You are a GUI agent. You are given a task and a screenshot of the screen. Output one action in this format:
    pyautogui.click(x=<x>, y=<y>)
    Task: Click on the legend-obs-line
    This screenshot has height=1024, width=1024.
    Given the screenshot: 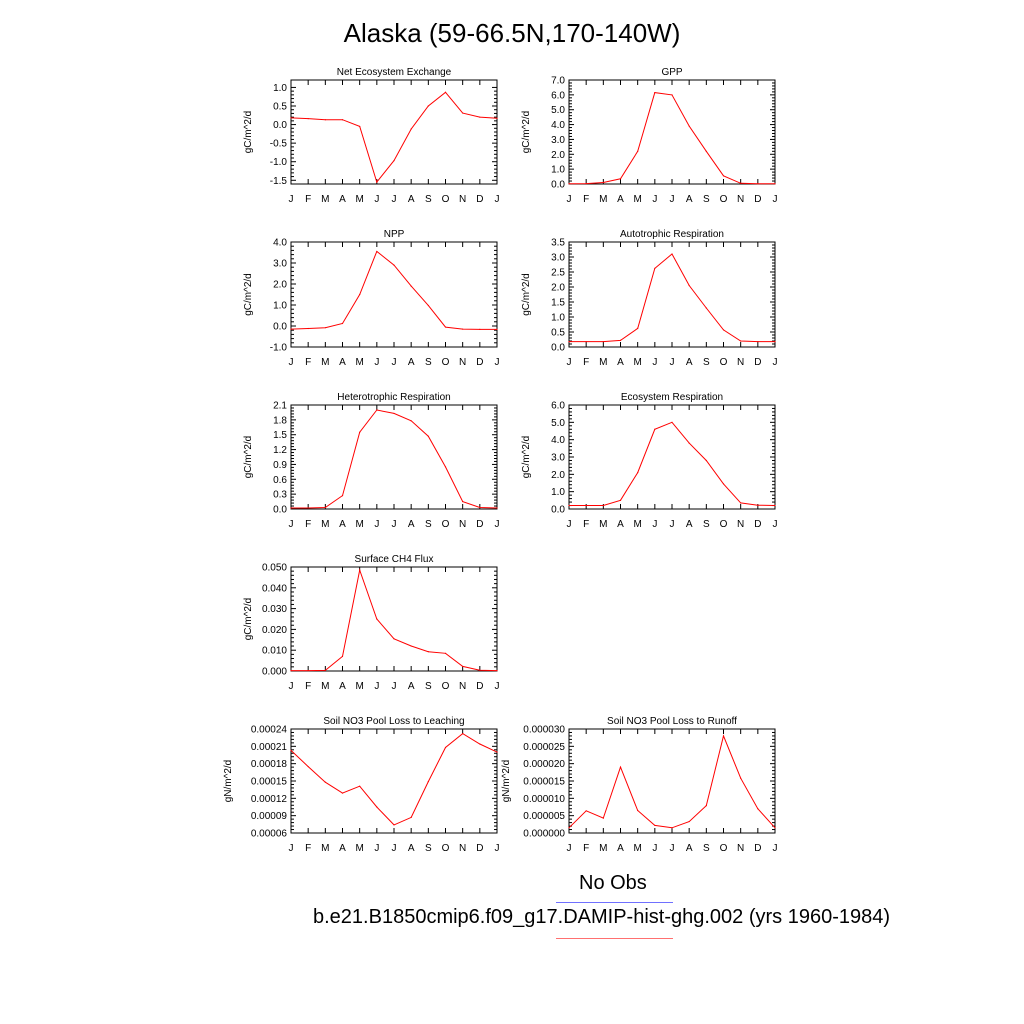 What is the action you would take?
    pyautogui.click(x=614, y=902)
    